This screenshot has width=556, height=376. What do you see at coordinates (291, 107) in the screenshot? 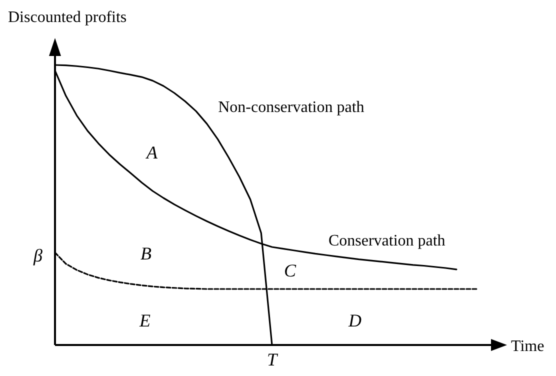
I see `series-label: Non-conservation path` at bounding box center [291, 107].